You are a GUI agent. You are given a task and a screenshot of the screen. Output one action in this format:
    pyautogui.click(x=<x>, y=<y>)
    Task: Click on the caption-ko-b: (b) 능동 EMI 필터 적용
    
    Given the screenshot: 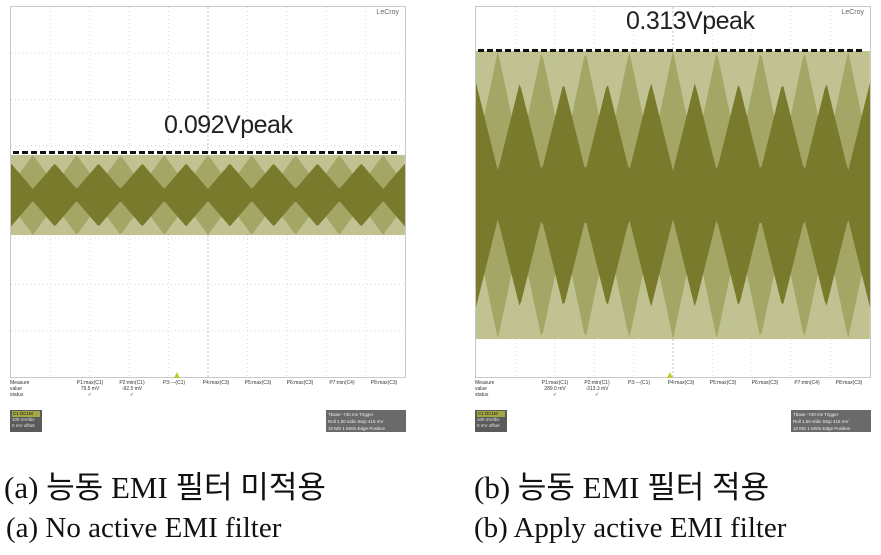 What is the action you would take?
    pyautogui.click(x=622, y=487)
    